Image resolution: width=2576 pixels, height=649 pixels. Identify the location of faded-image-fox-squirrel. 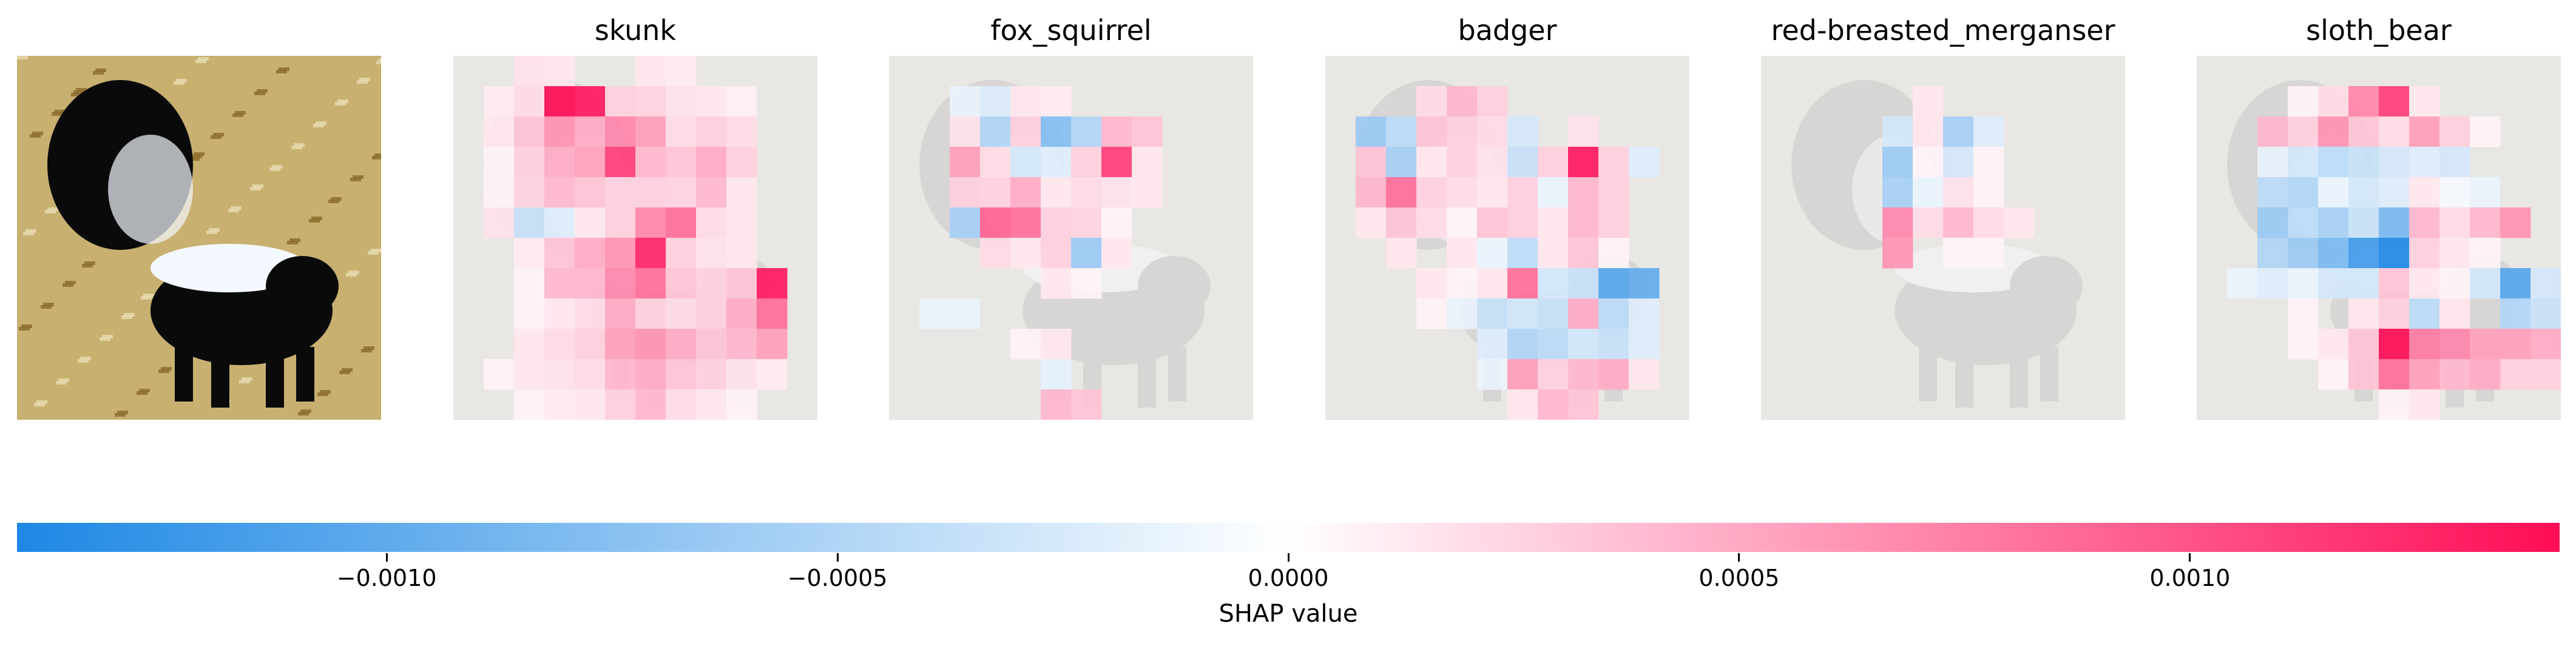
(1071, 238).